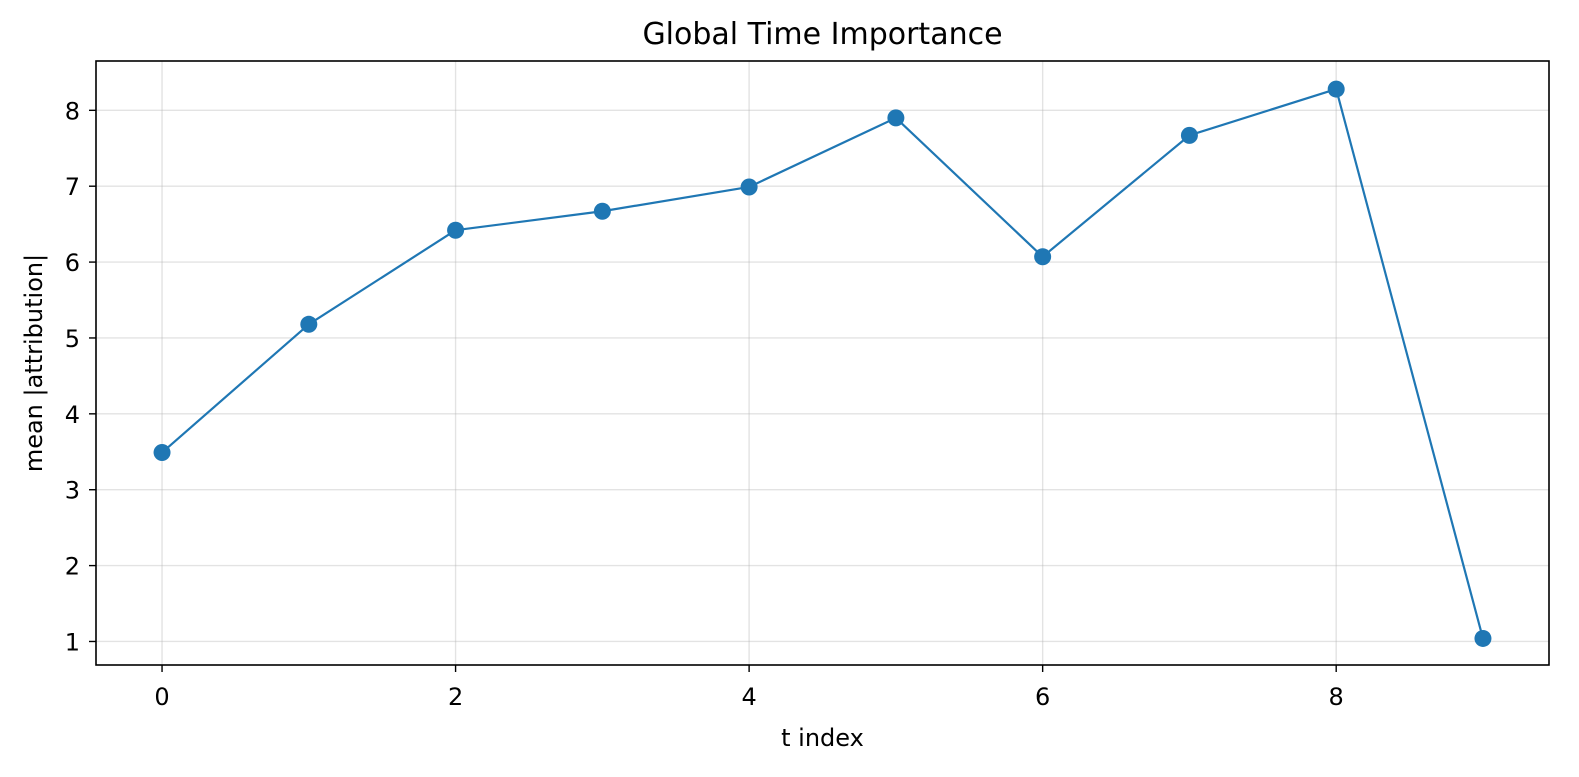  Describe the element at coordinates (1336, 697) in the screenshot. I see `x-tick-label: 8` at that location.